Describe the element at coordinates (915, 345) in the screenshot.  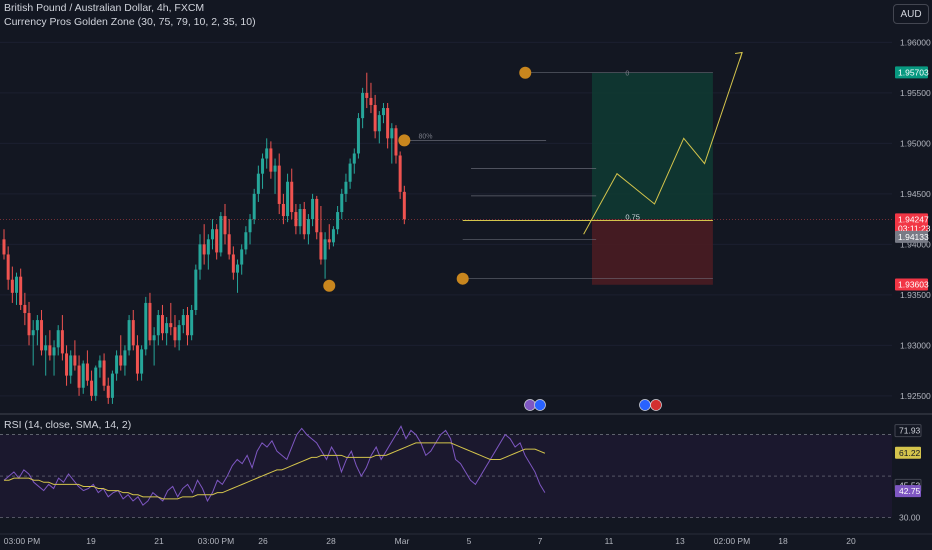
I see `price-tick-label: 1.93000` at that location.